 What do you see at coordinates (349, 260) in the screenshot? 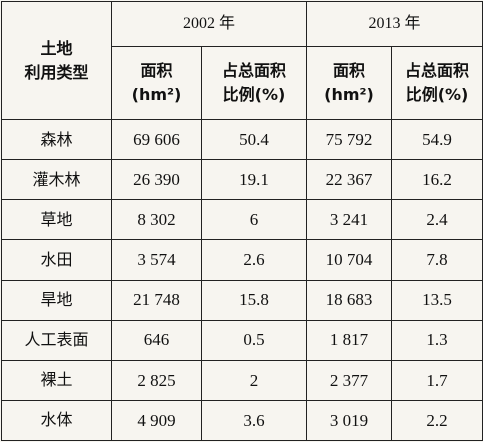
I see `value-cell: 10 704` at bounding box center [349, 260].